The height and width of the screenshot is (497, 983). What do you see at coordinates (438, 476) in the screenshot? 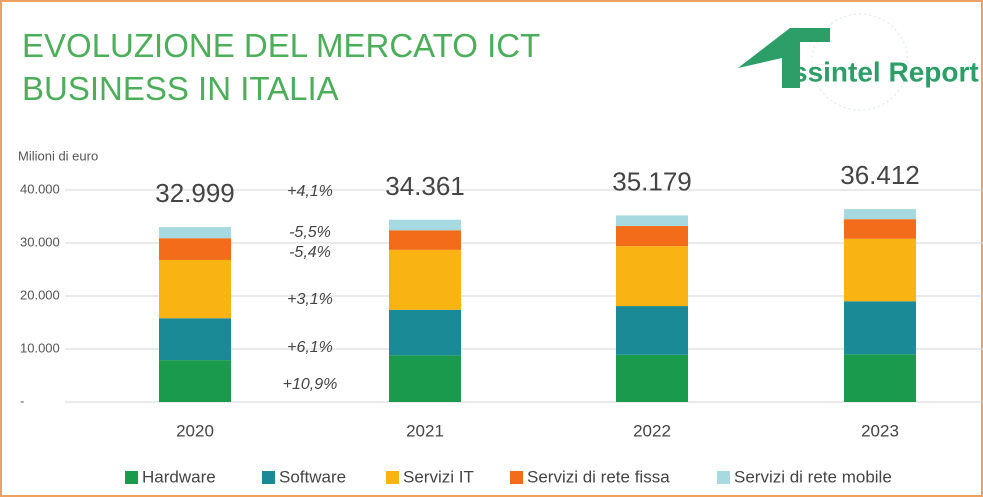
I see `legend-label: Servizi IT` at bounding box center [438, 476].